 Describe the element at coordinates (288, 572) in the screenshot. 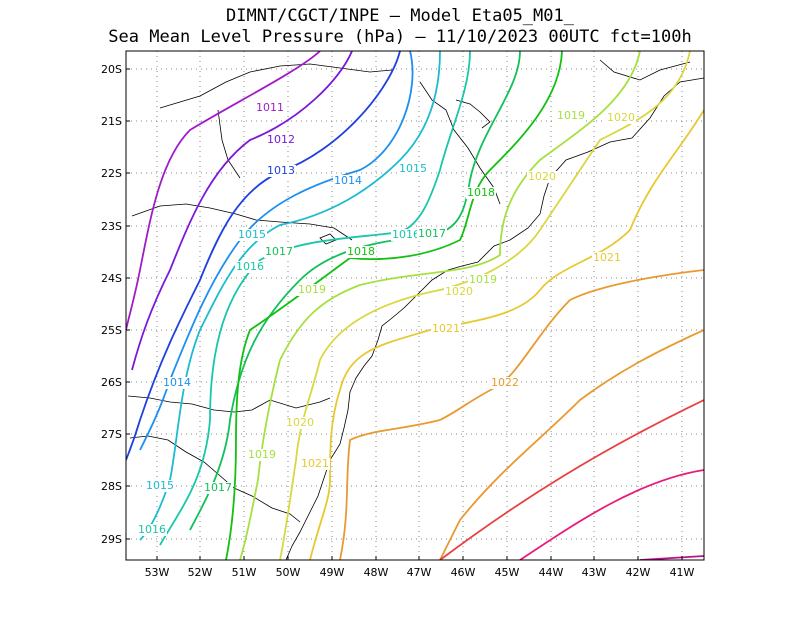

I see `lon-tick-label: 50W` at that location.